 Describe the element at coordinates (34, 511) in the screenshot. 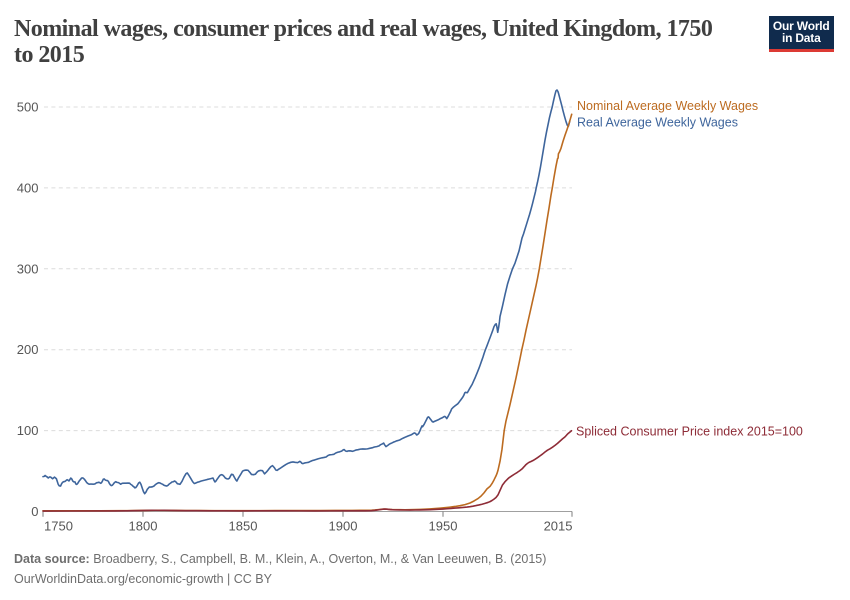

I see `svg-text: 0` at that location.